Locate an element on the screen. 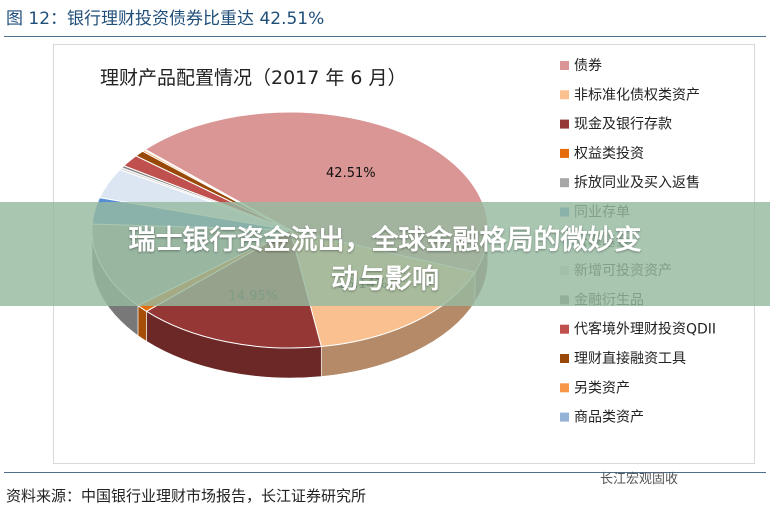 This screenshot has width=770, height=510. legend-label-3: 权益类投资 is located at coordinates (609, 154).